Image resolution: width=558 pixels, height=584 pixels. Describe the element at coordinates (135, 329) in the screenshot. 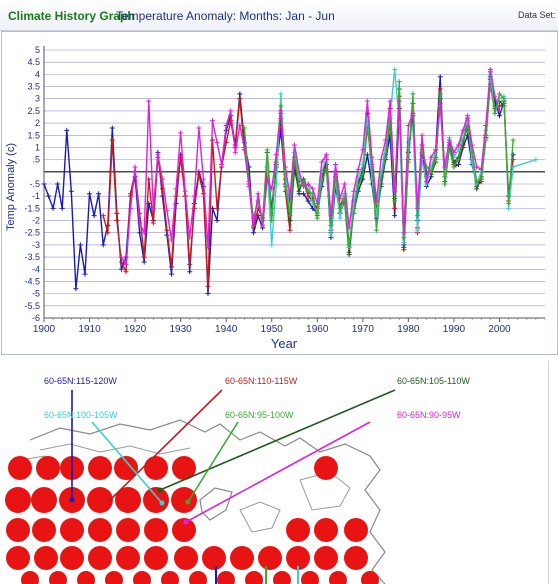

I see `x-tick-label: 1920` at that location.